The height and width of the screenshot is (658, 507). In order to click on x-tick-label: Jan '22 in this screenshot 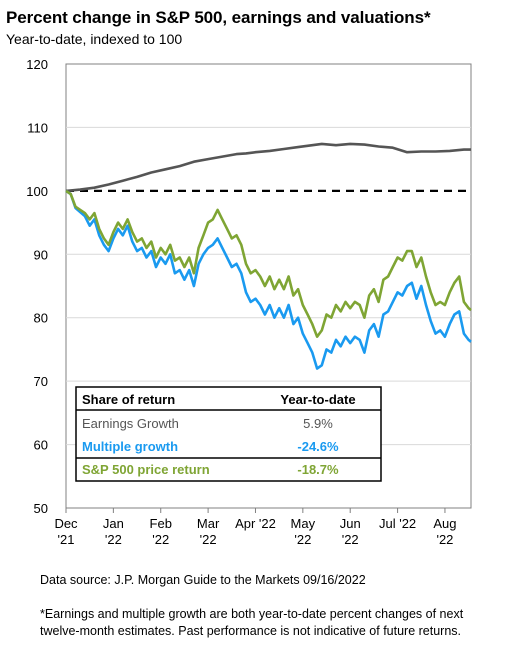, I will do `click(113, 531)`.